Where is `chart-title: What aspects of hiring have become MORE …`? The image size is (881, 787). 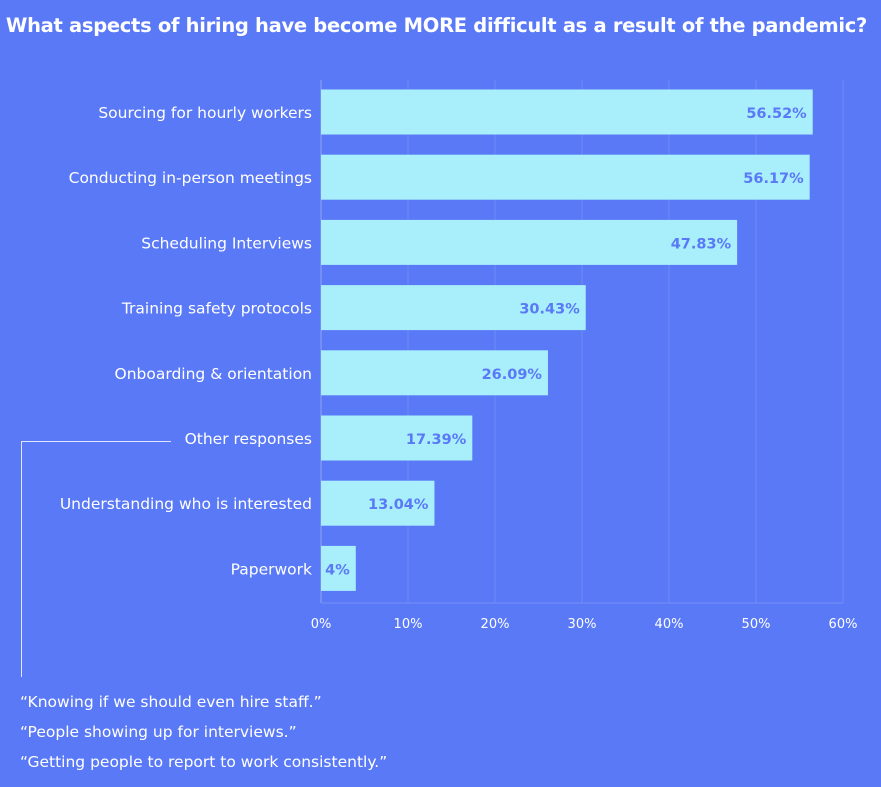 chart-title: What aspects of hiring have become MORE … is located at coordinates (436, 25).